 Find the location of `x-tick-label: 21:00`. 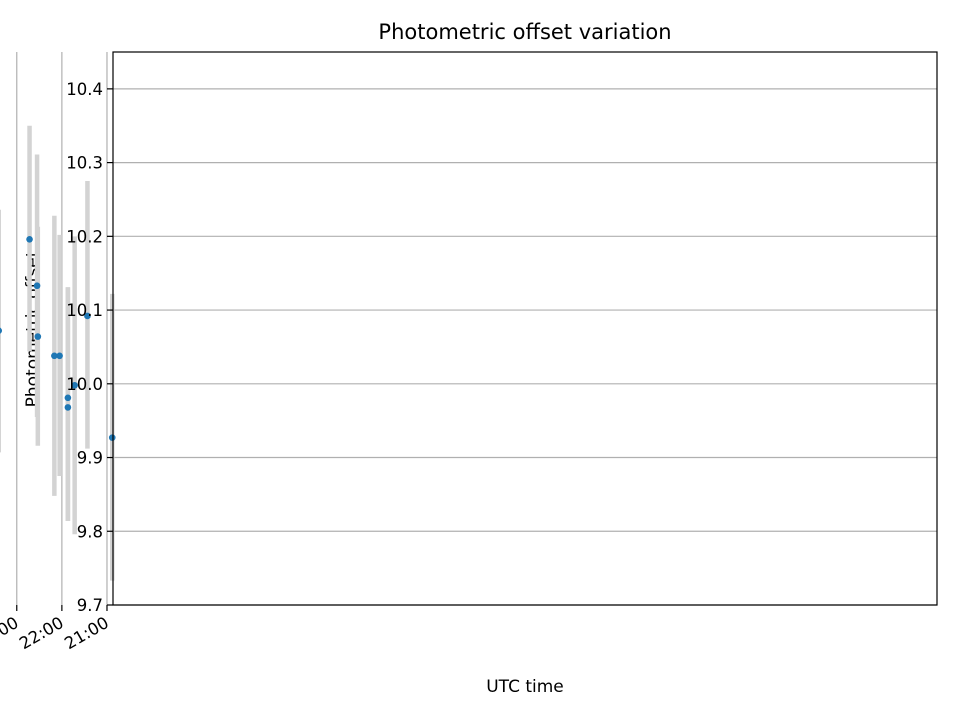

x-tick-label: 21:00 is located at coordinates (86, 633).